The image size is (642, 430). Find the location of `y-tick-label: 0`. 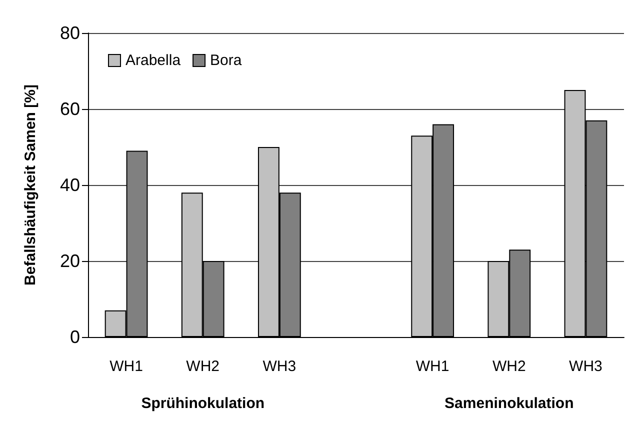

y-tick-label: 0 is located at coordinates (75, 337).